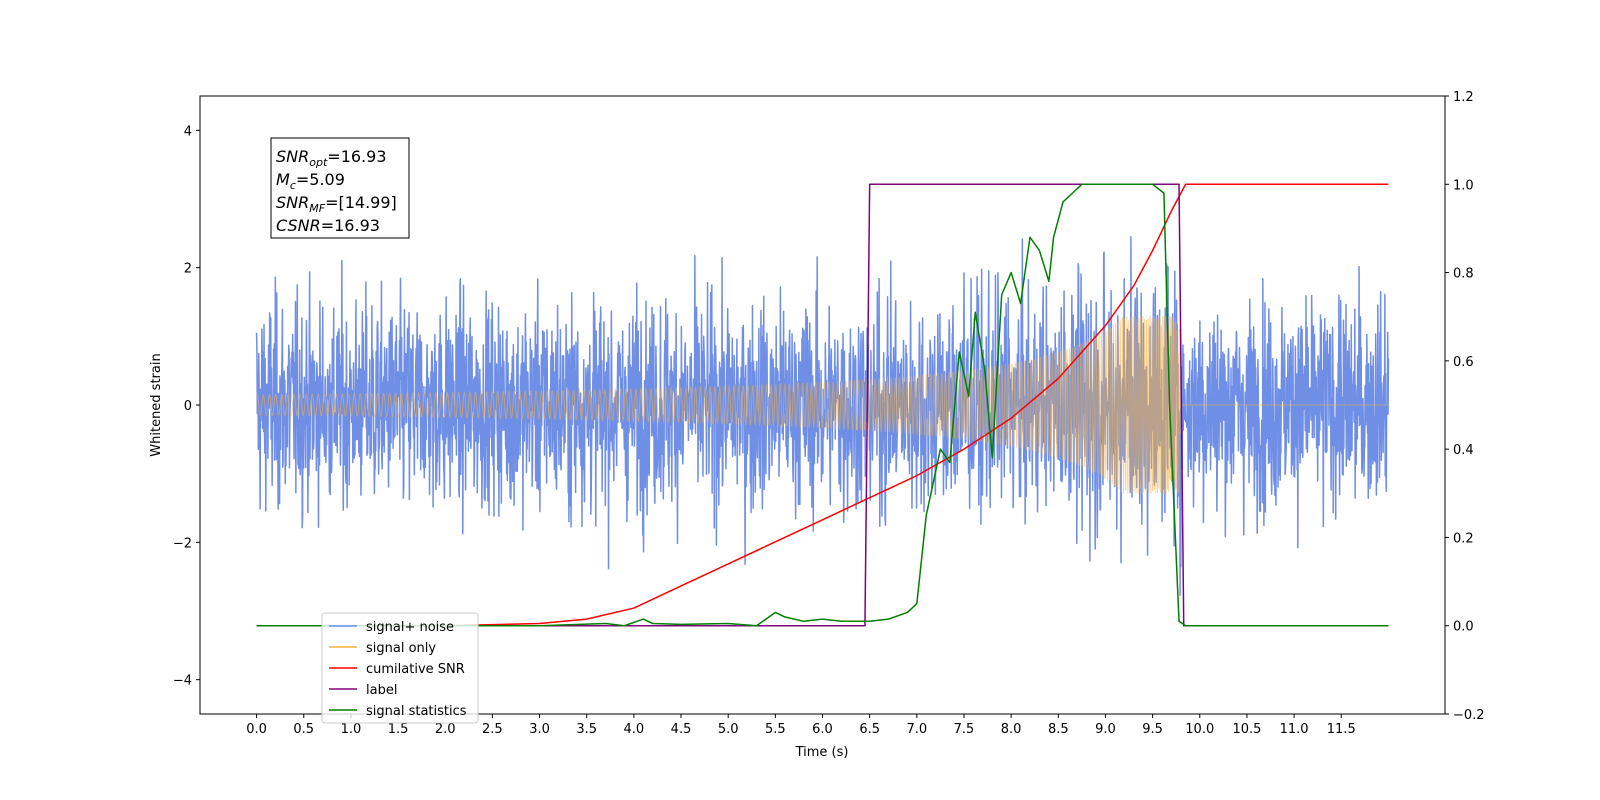 This screenshot has height=800, width=1600. Describe the element at coordinates (1463, 538) in the screenshot. I see `y2-tick-label: 0.2` at that location.